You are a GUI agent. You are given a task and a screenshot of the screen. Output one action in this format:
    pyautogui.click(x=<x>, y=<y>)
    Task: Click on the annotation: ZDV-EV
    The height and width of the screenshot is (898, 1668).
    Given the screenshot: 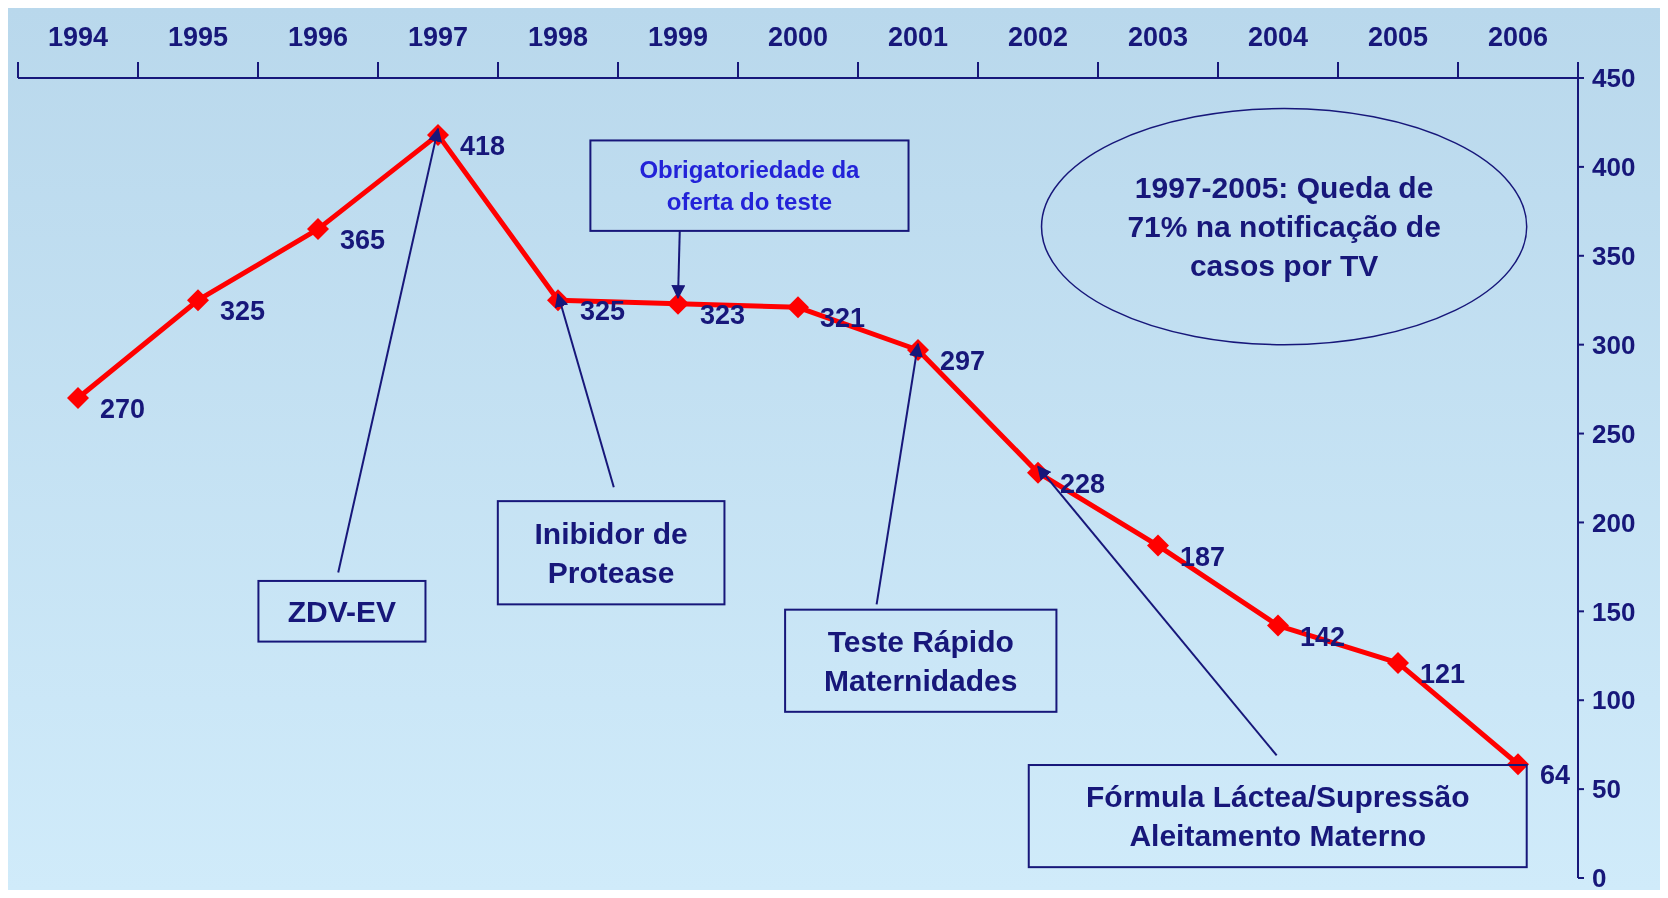 What is the action you would take?
    pyautogui.click(x=342, y=611)
    